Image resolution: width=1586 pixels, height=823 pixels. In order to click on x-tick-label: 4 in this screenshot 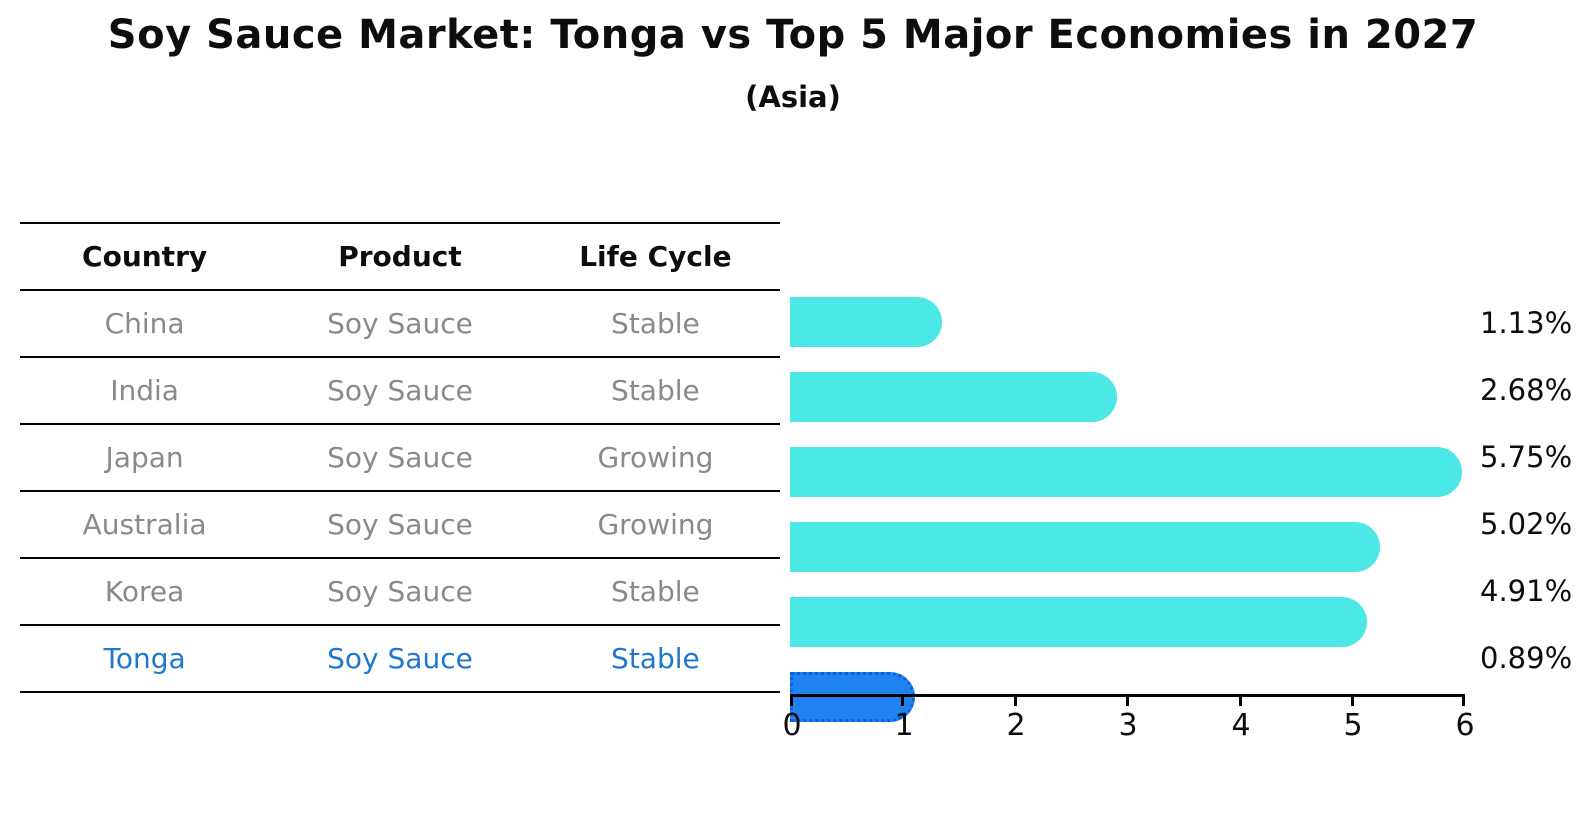, I will do `click(1241, 725)`.